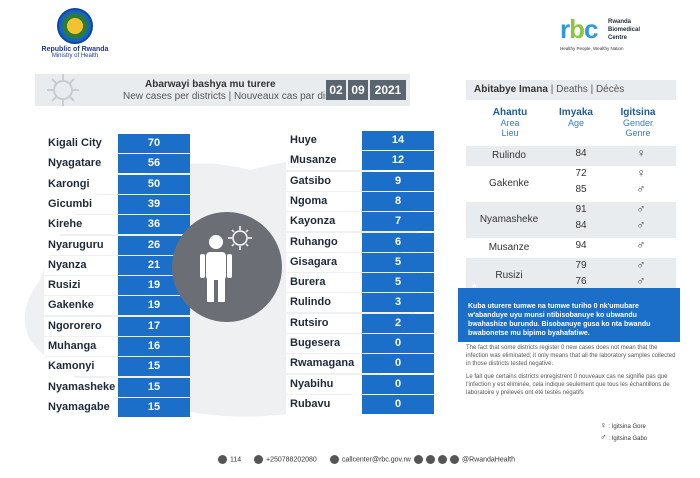  Describe the element at coordinates (418, 459) in the screenshot. I see `twitter-icon` at that location.